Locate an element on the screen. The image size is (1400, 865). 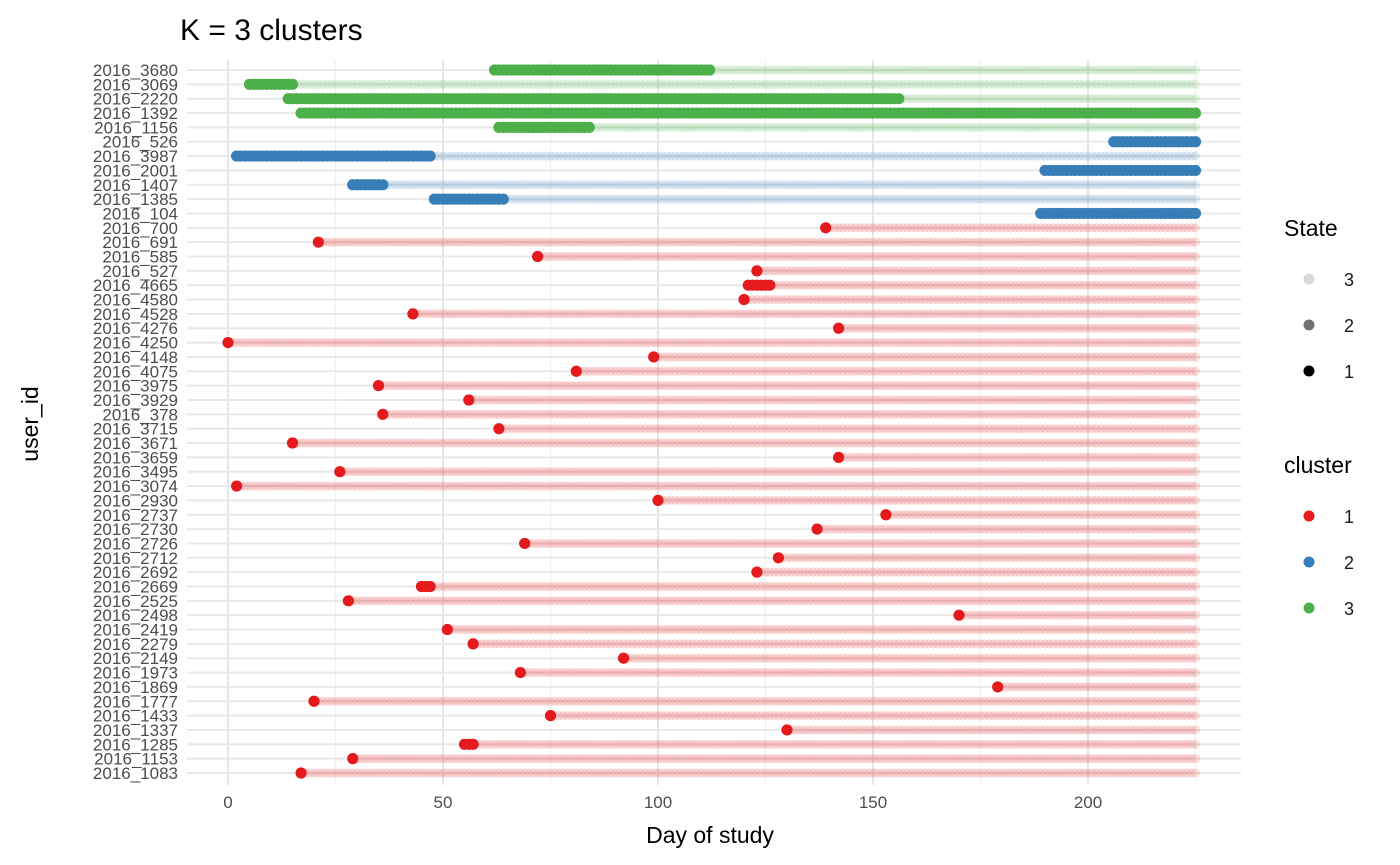
y-tick-label: 2016_3495 is located at coordinates (135, 472).